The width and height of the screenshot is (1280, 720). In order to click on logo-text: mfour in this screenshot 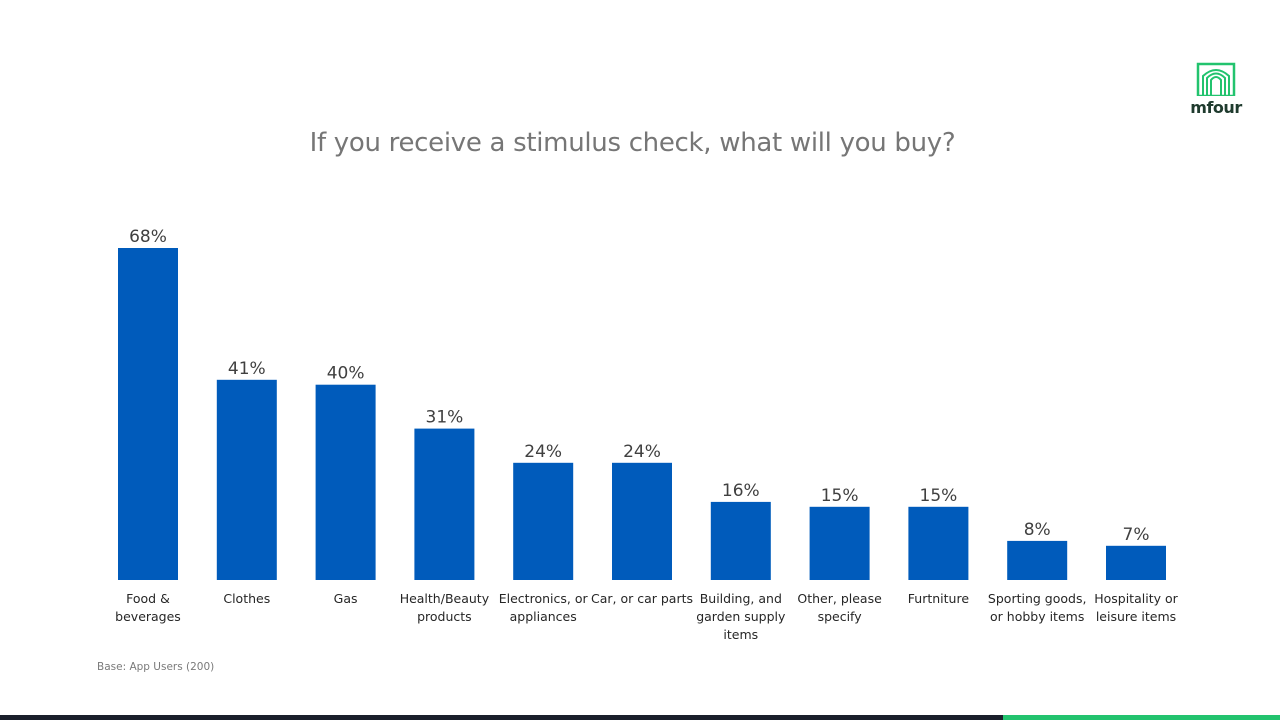, I will do `click(1216, 107)`.